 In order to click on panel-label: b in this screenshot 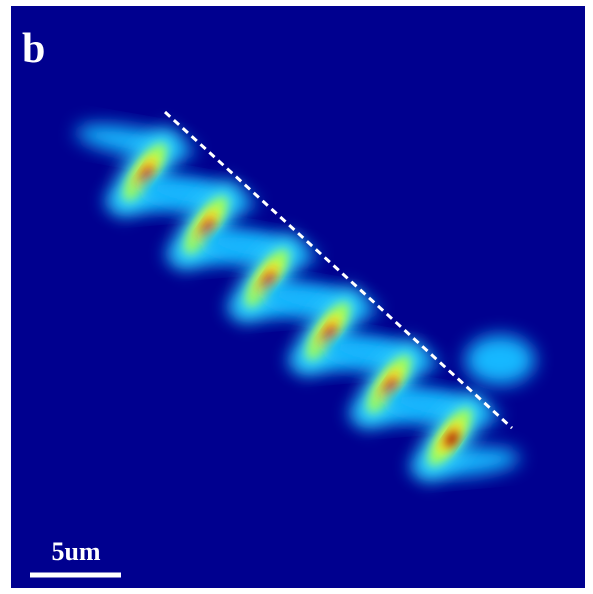, I will do `click(33, 49)`.